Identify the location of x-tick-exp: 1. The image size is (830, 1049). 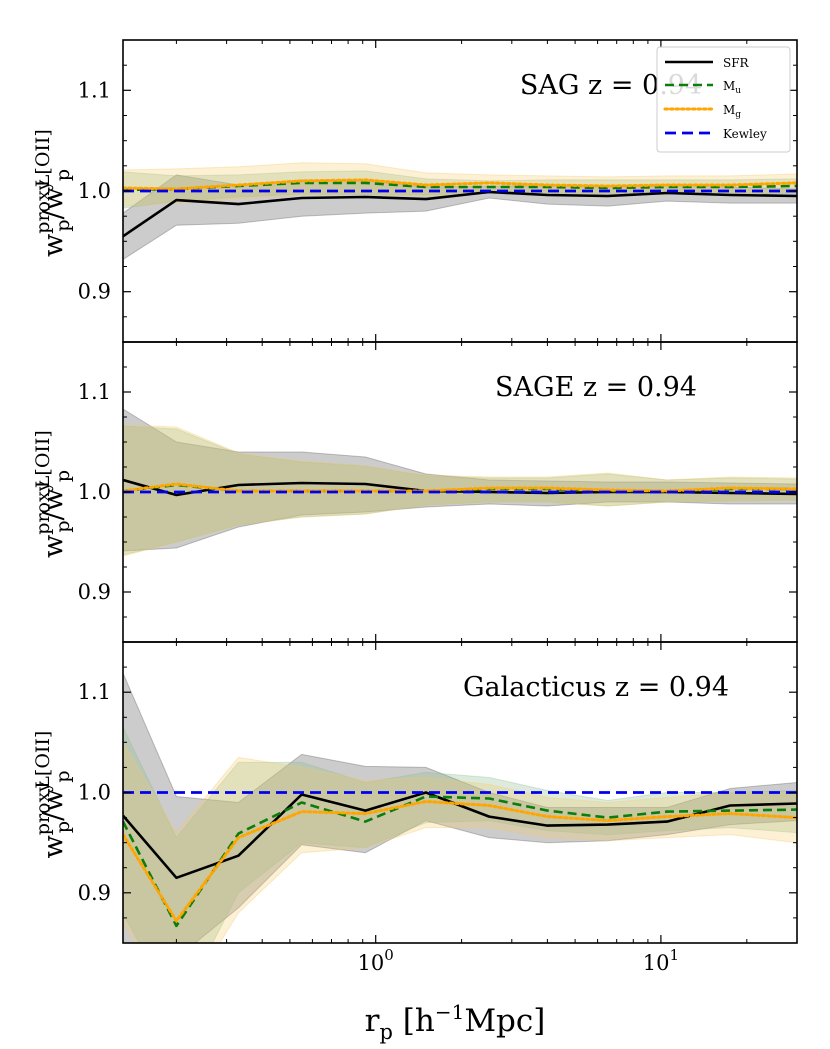
(674, 955).